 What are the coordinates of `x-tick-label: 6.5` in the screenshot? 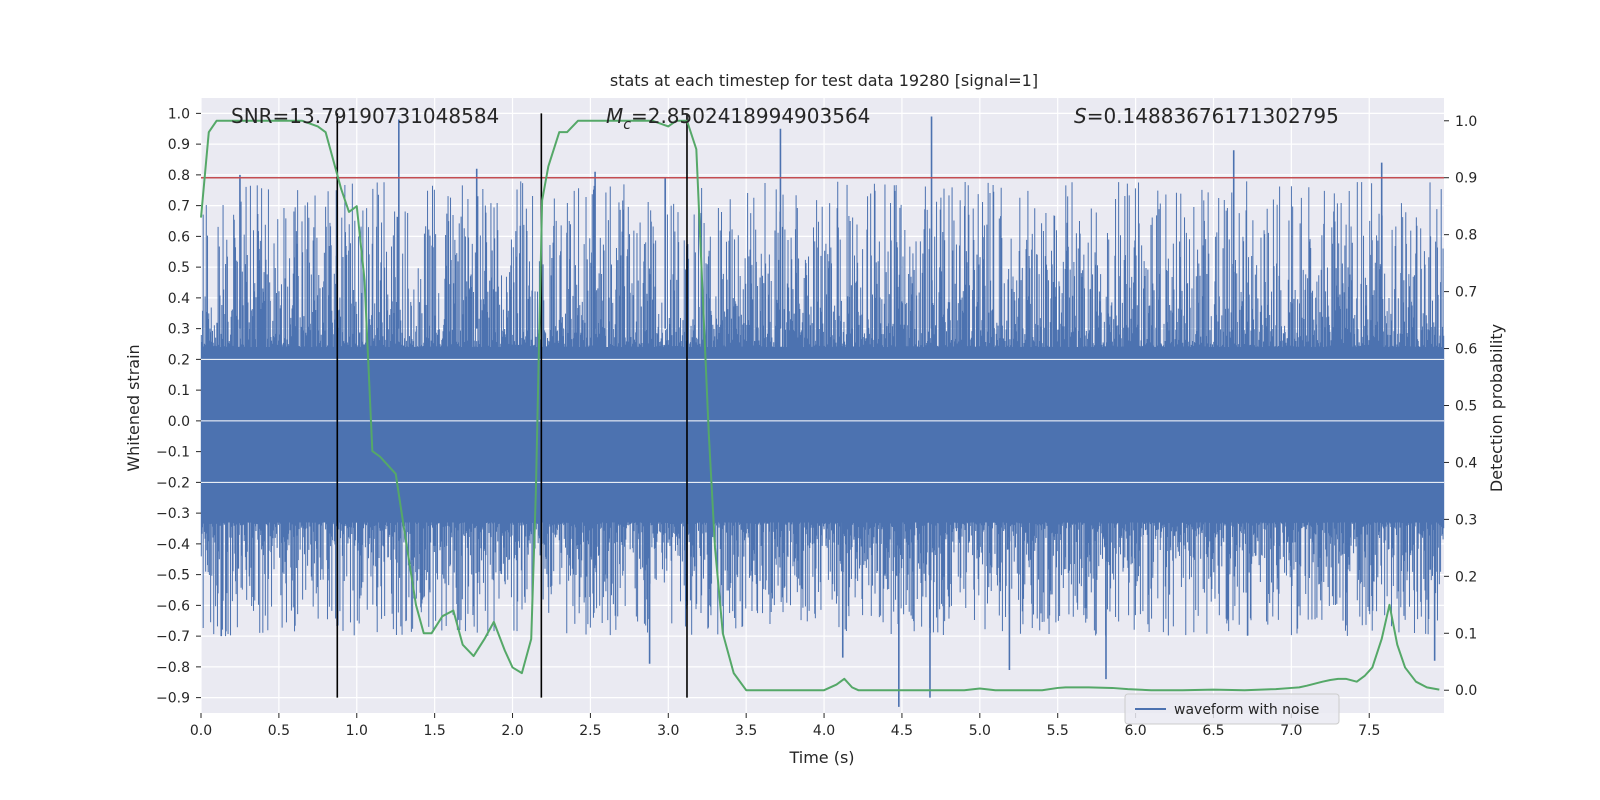 It's located at (1213, 731).